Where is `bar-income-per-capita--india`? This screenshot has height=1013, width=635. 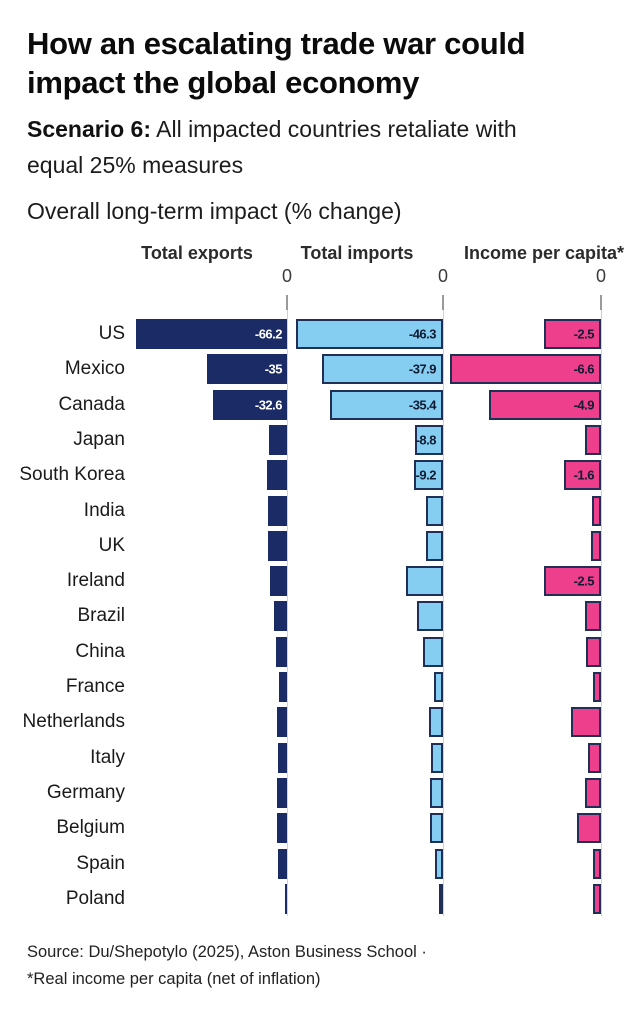 bar-income-per-capita--india is located at coordinates (596, 510).